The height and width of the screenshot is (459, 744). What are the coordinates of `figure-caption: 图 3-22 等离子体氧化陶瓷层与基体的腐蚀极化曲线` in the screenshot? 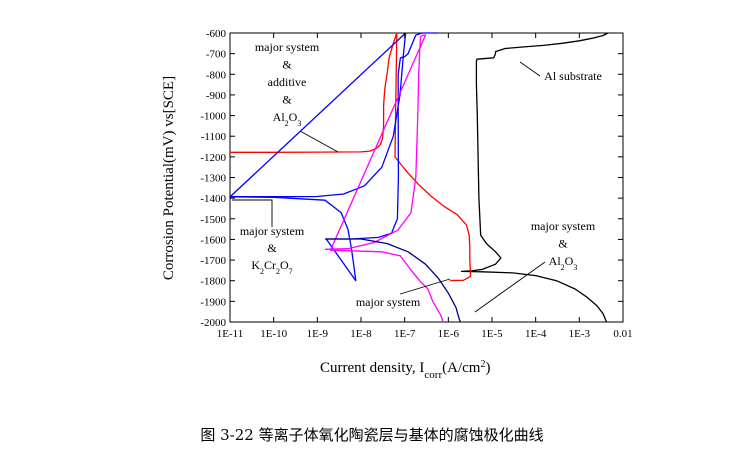 It's located at (372, 435).